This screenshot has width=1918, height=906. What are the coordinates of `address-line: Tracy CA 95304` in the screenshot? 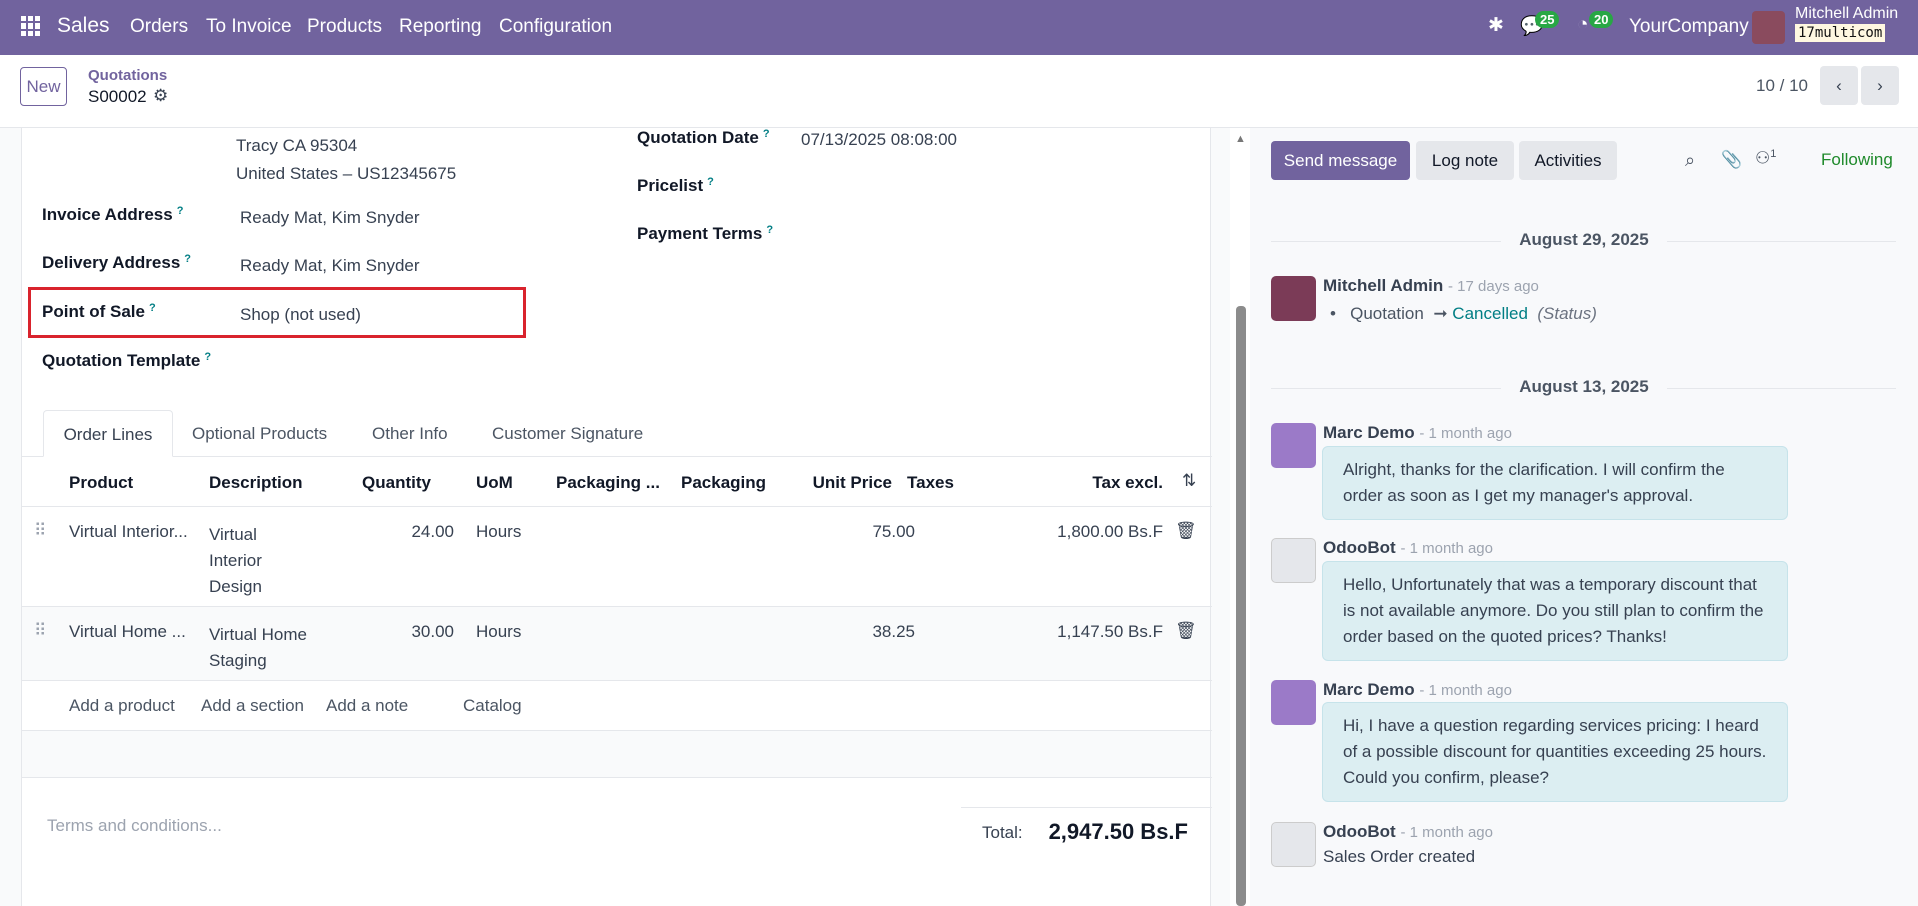 It's located at (297, 145).